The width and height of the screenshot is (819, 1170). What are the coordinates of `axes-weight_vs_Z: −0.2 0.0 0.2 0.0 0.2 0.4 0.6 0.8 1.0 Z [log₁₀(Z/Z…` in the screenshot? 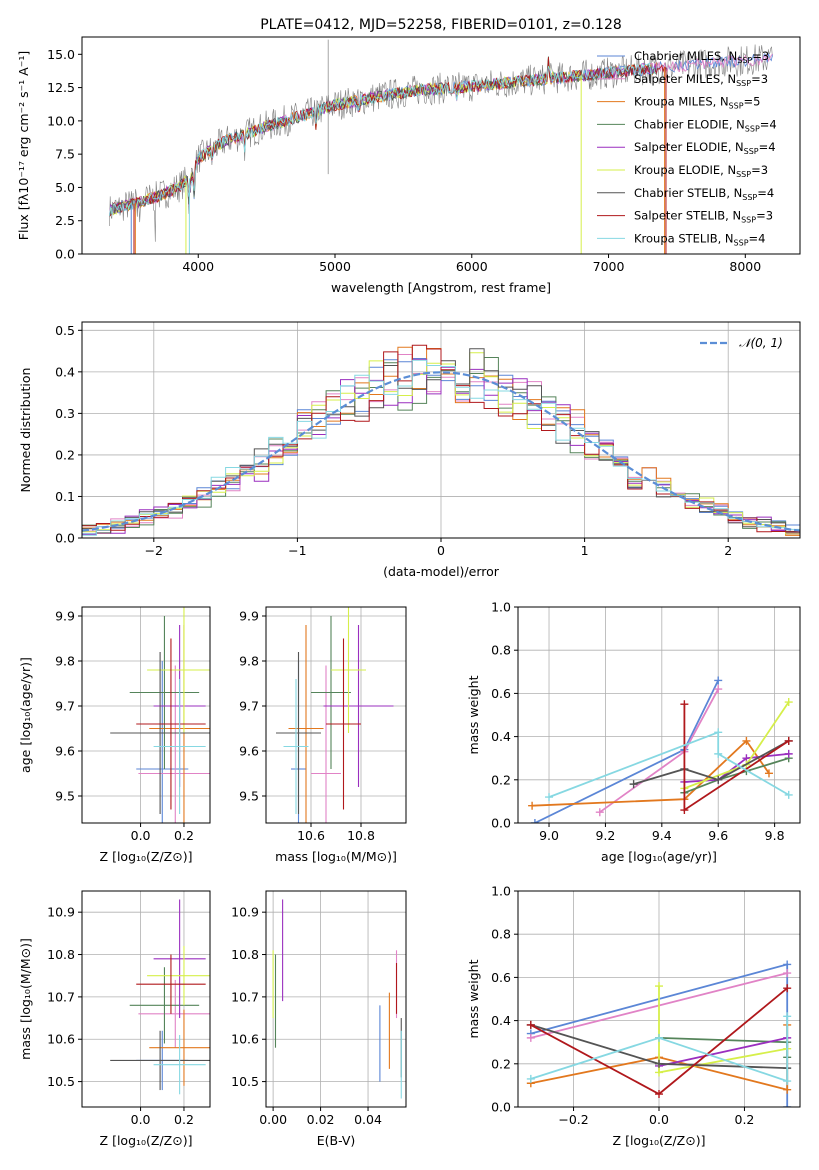 It's located at (633, 1016).